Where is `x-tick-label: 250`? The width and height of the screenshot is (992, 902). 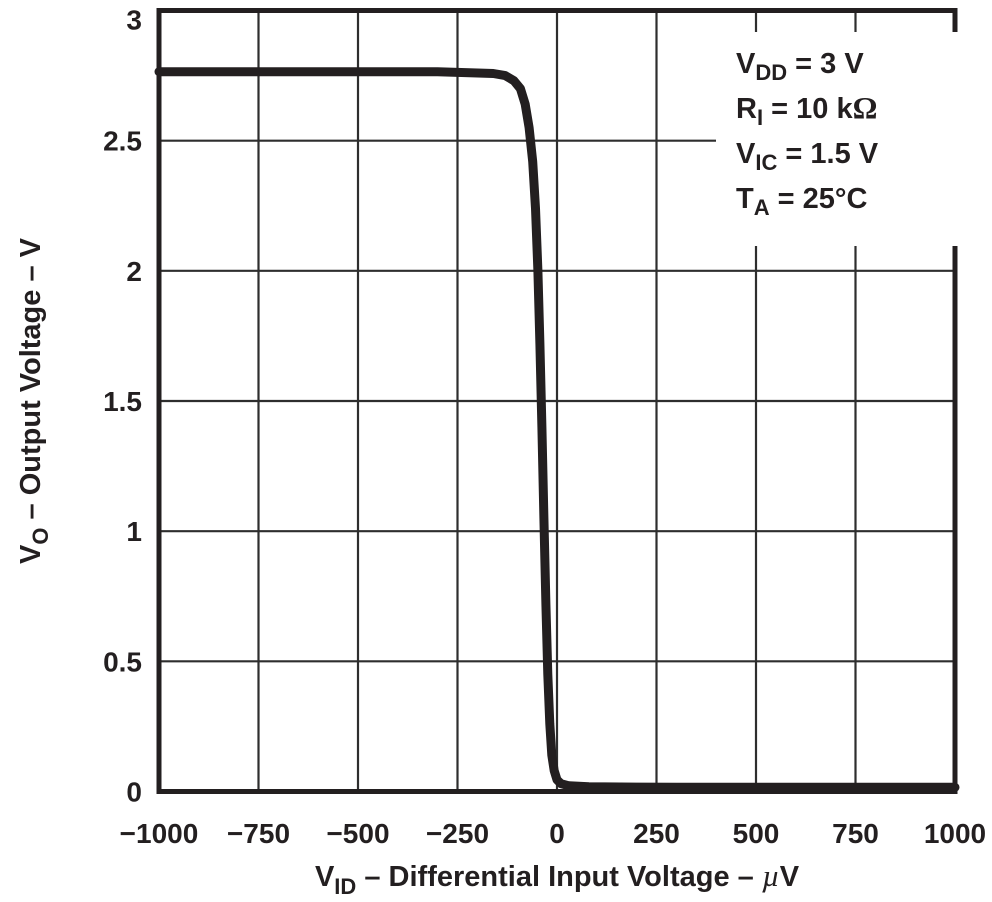 x-tick-label: 250 is located at coordinates (656, 833).